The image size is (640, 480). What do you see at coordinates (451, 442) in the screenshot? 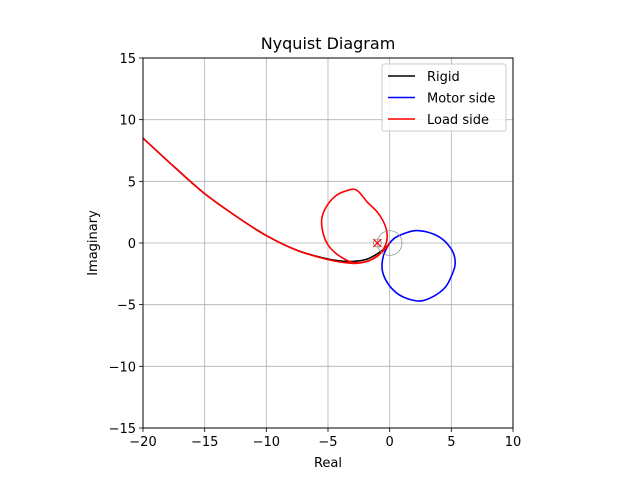
I see `x-tick-label: 5` at bounding box center [451, 442].